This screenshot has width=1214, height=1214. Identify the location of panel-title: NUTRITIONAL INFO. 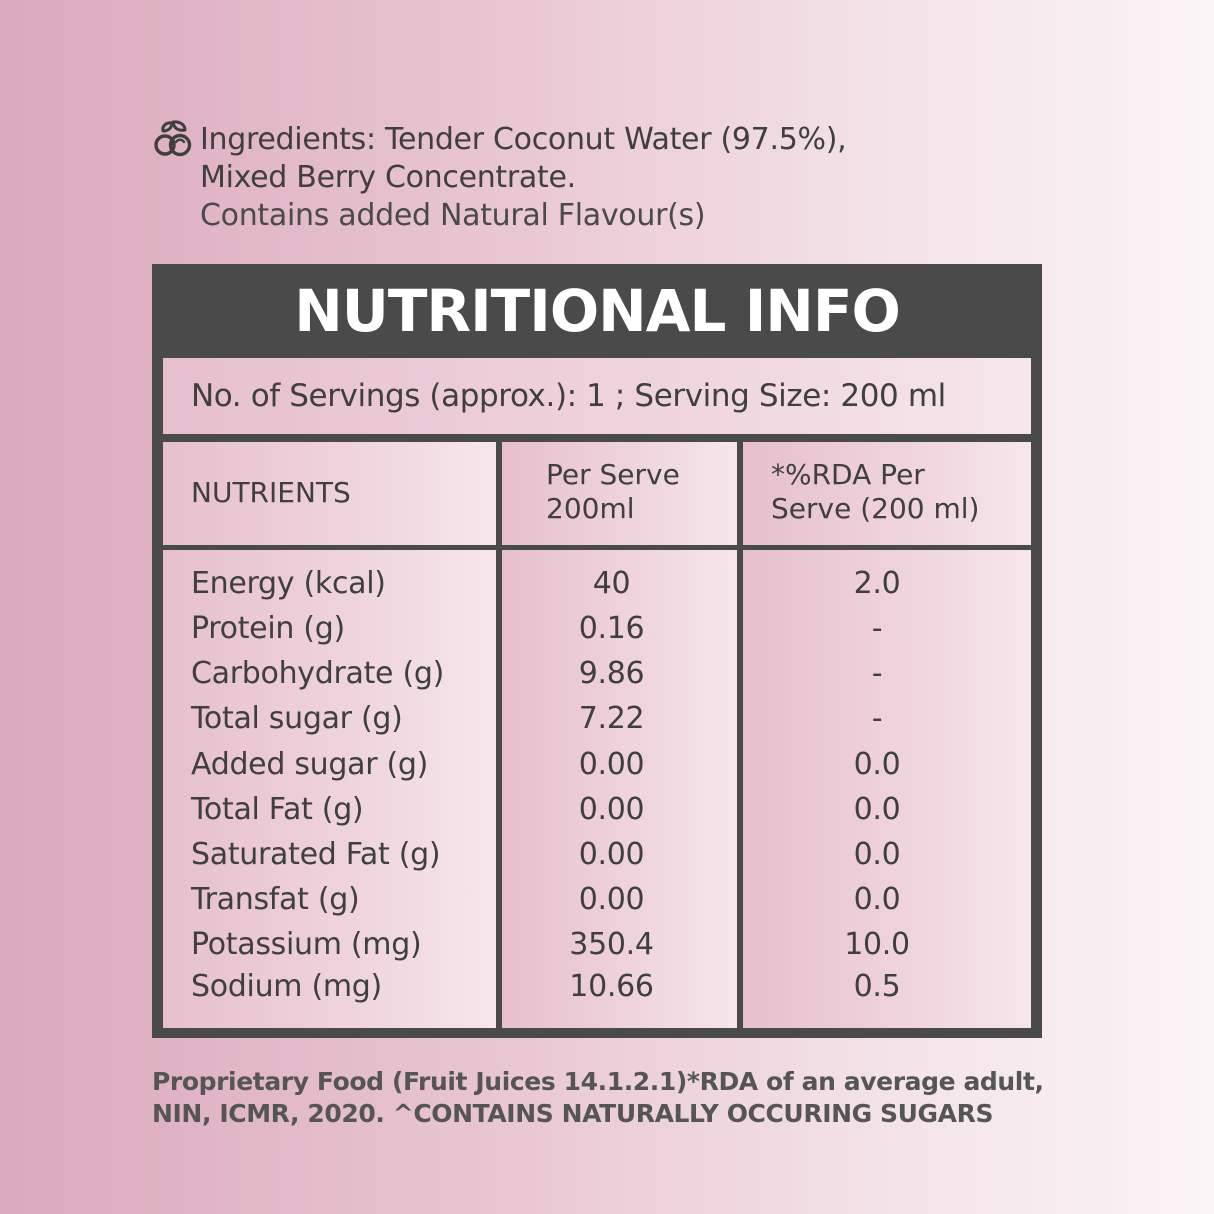
(597, 311).